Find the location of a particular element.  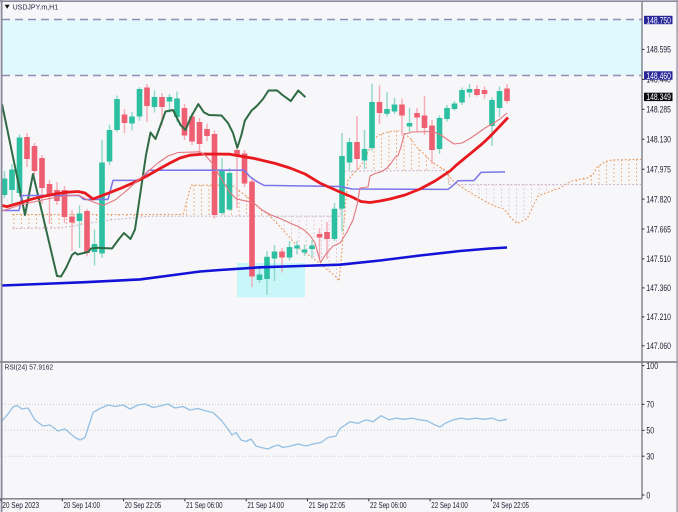

svg-text: 147.975 is located at coordinates (658, 170).